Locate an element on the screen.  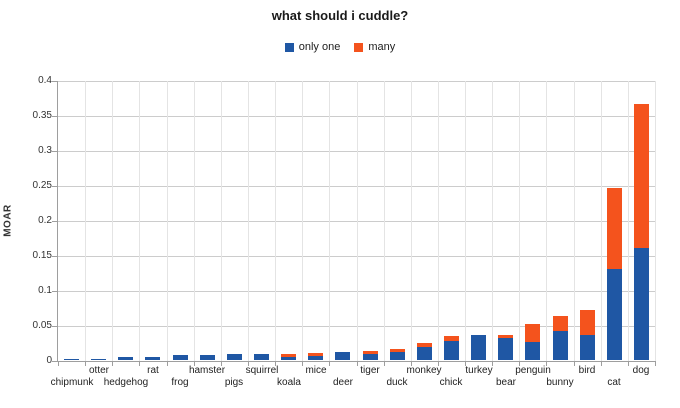
bar-koala is located at coordinates (288, 357).